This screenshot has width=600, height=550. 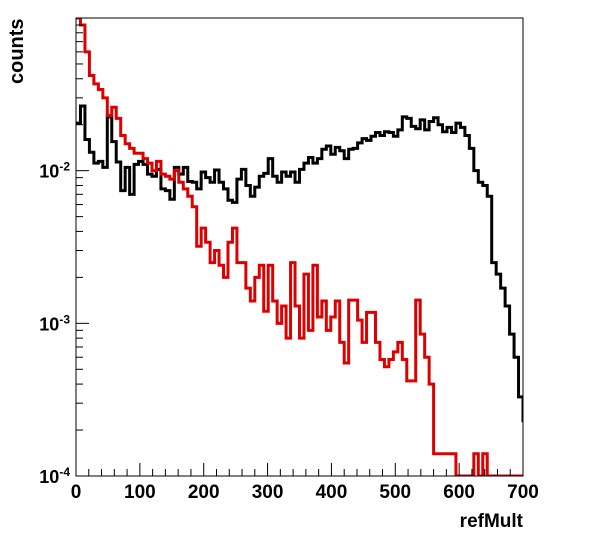 I want to click on y-tick-label: 10⁻², so click(x=54, y=171).